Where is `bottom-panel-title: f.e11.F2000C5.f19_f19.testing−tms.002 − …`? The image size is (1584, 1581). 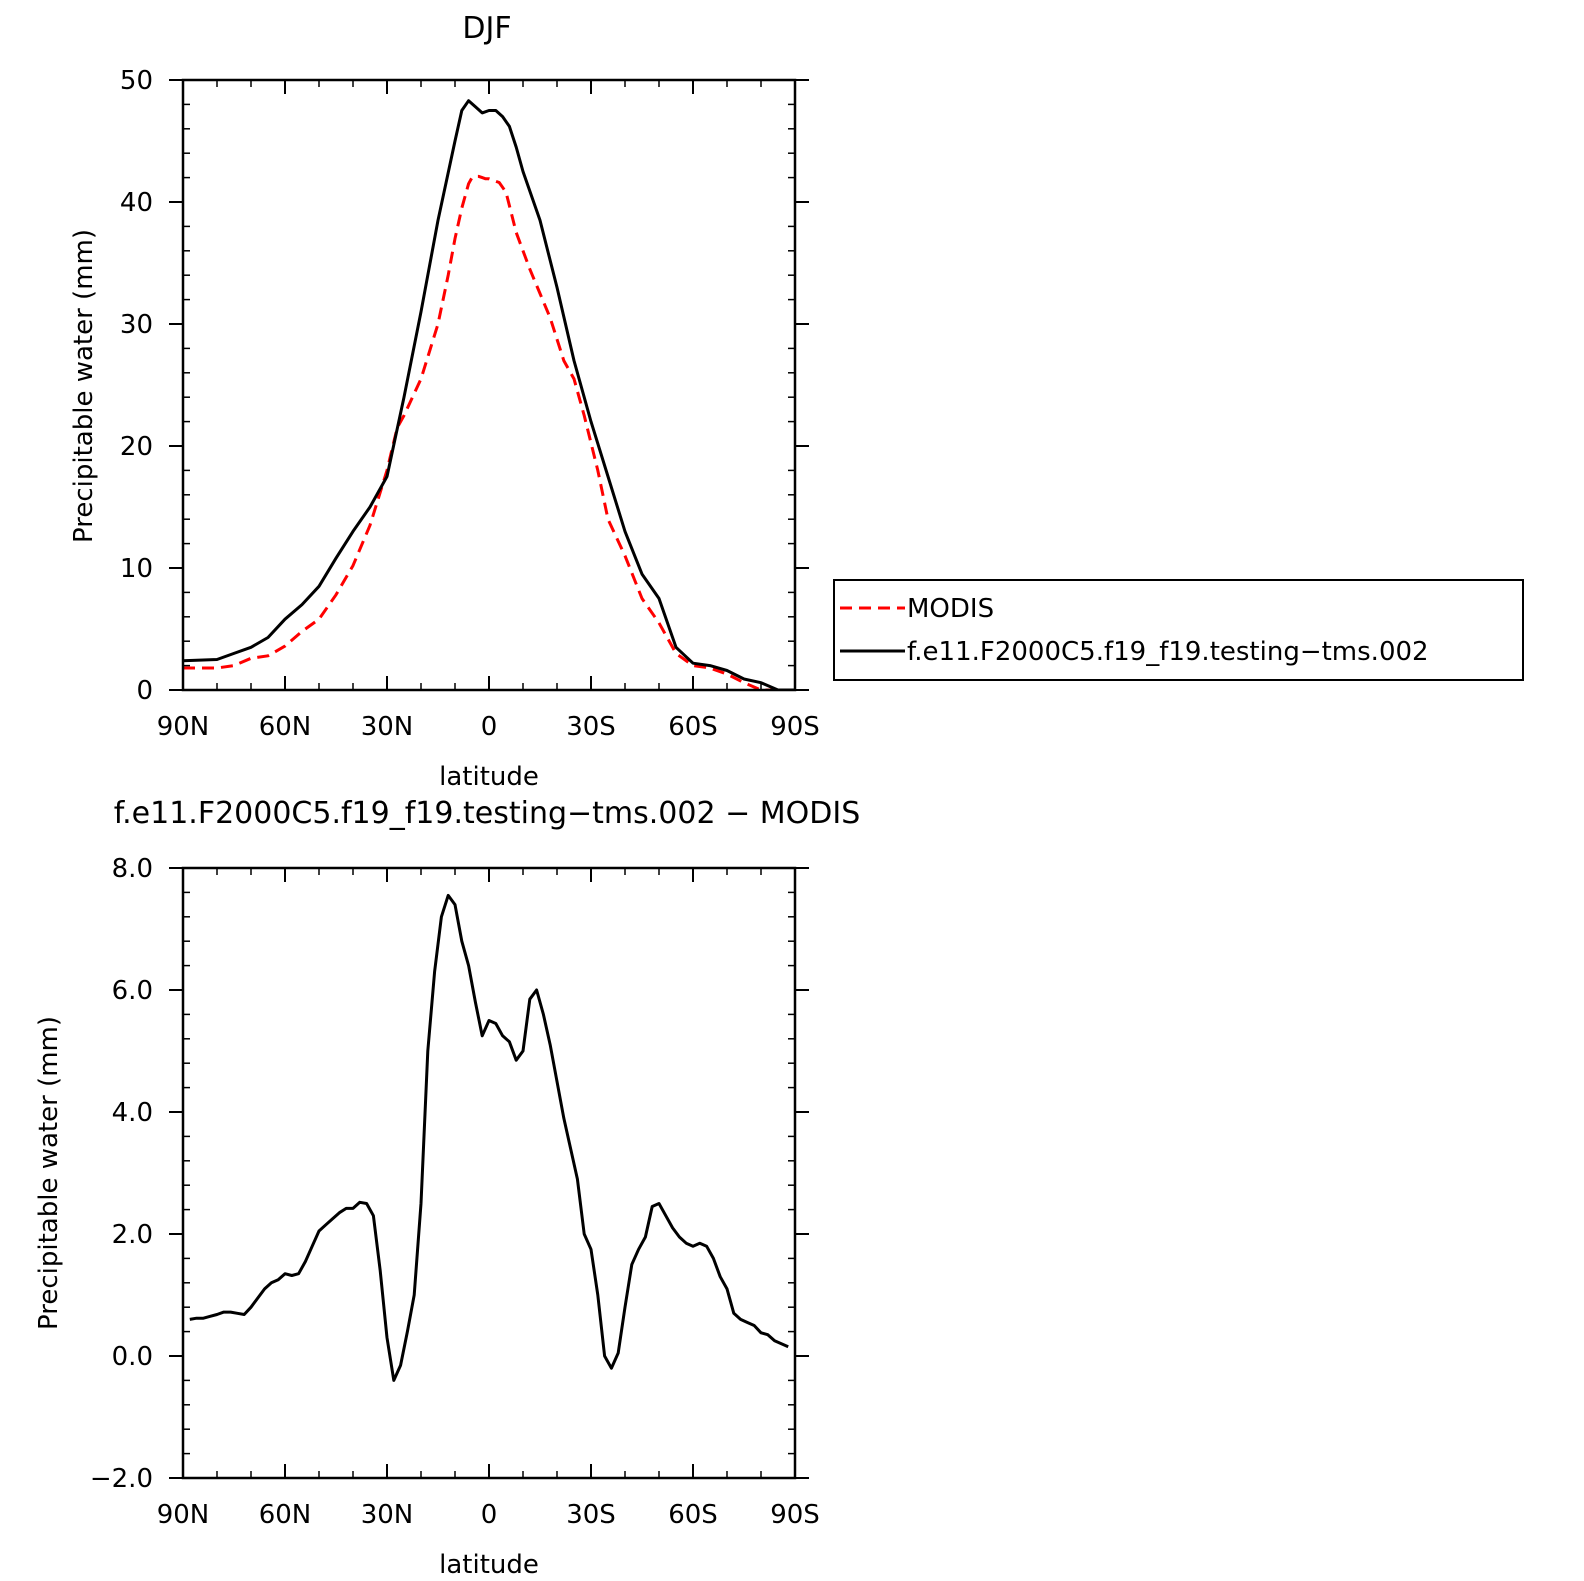 bottom-panel-title: f.e11.F2000C5.f19_f19.testing−tms.002 − … is located at coordinates (487, 813).